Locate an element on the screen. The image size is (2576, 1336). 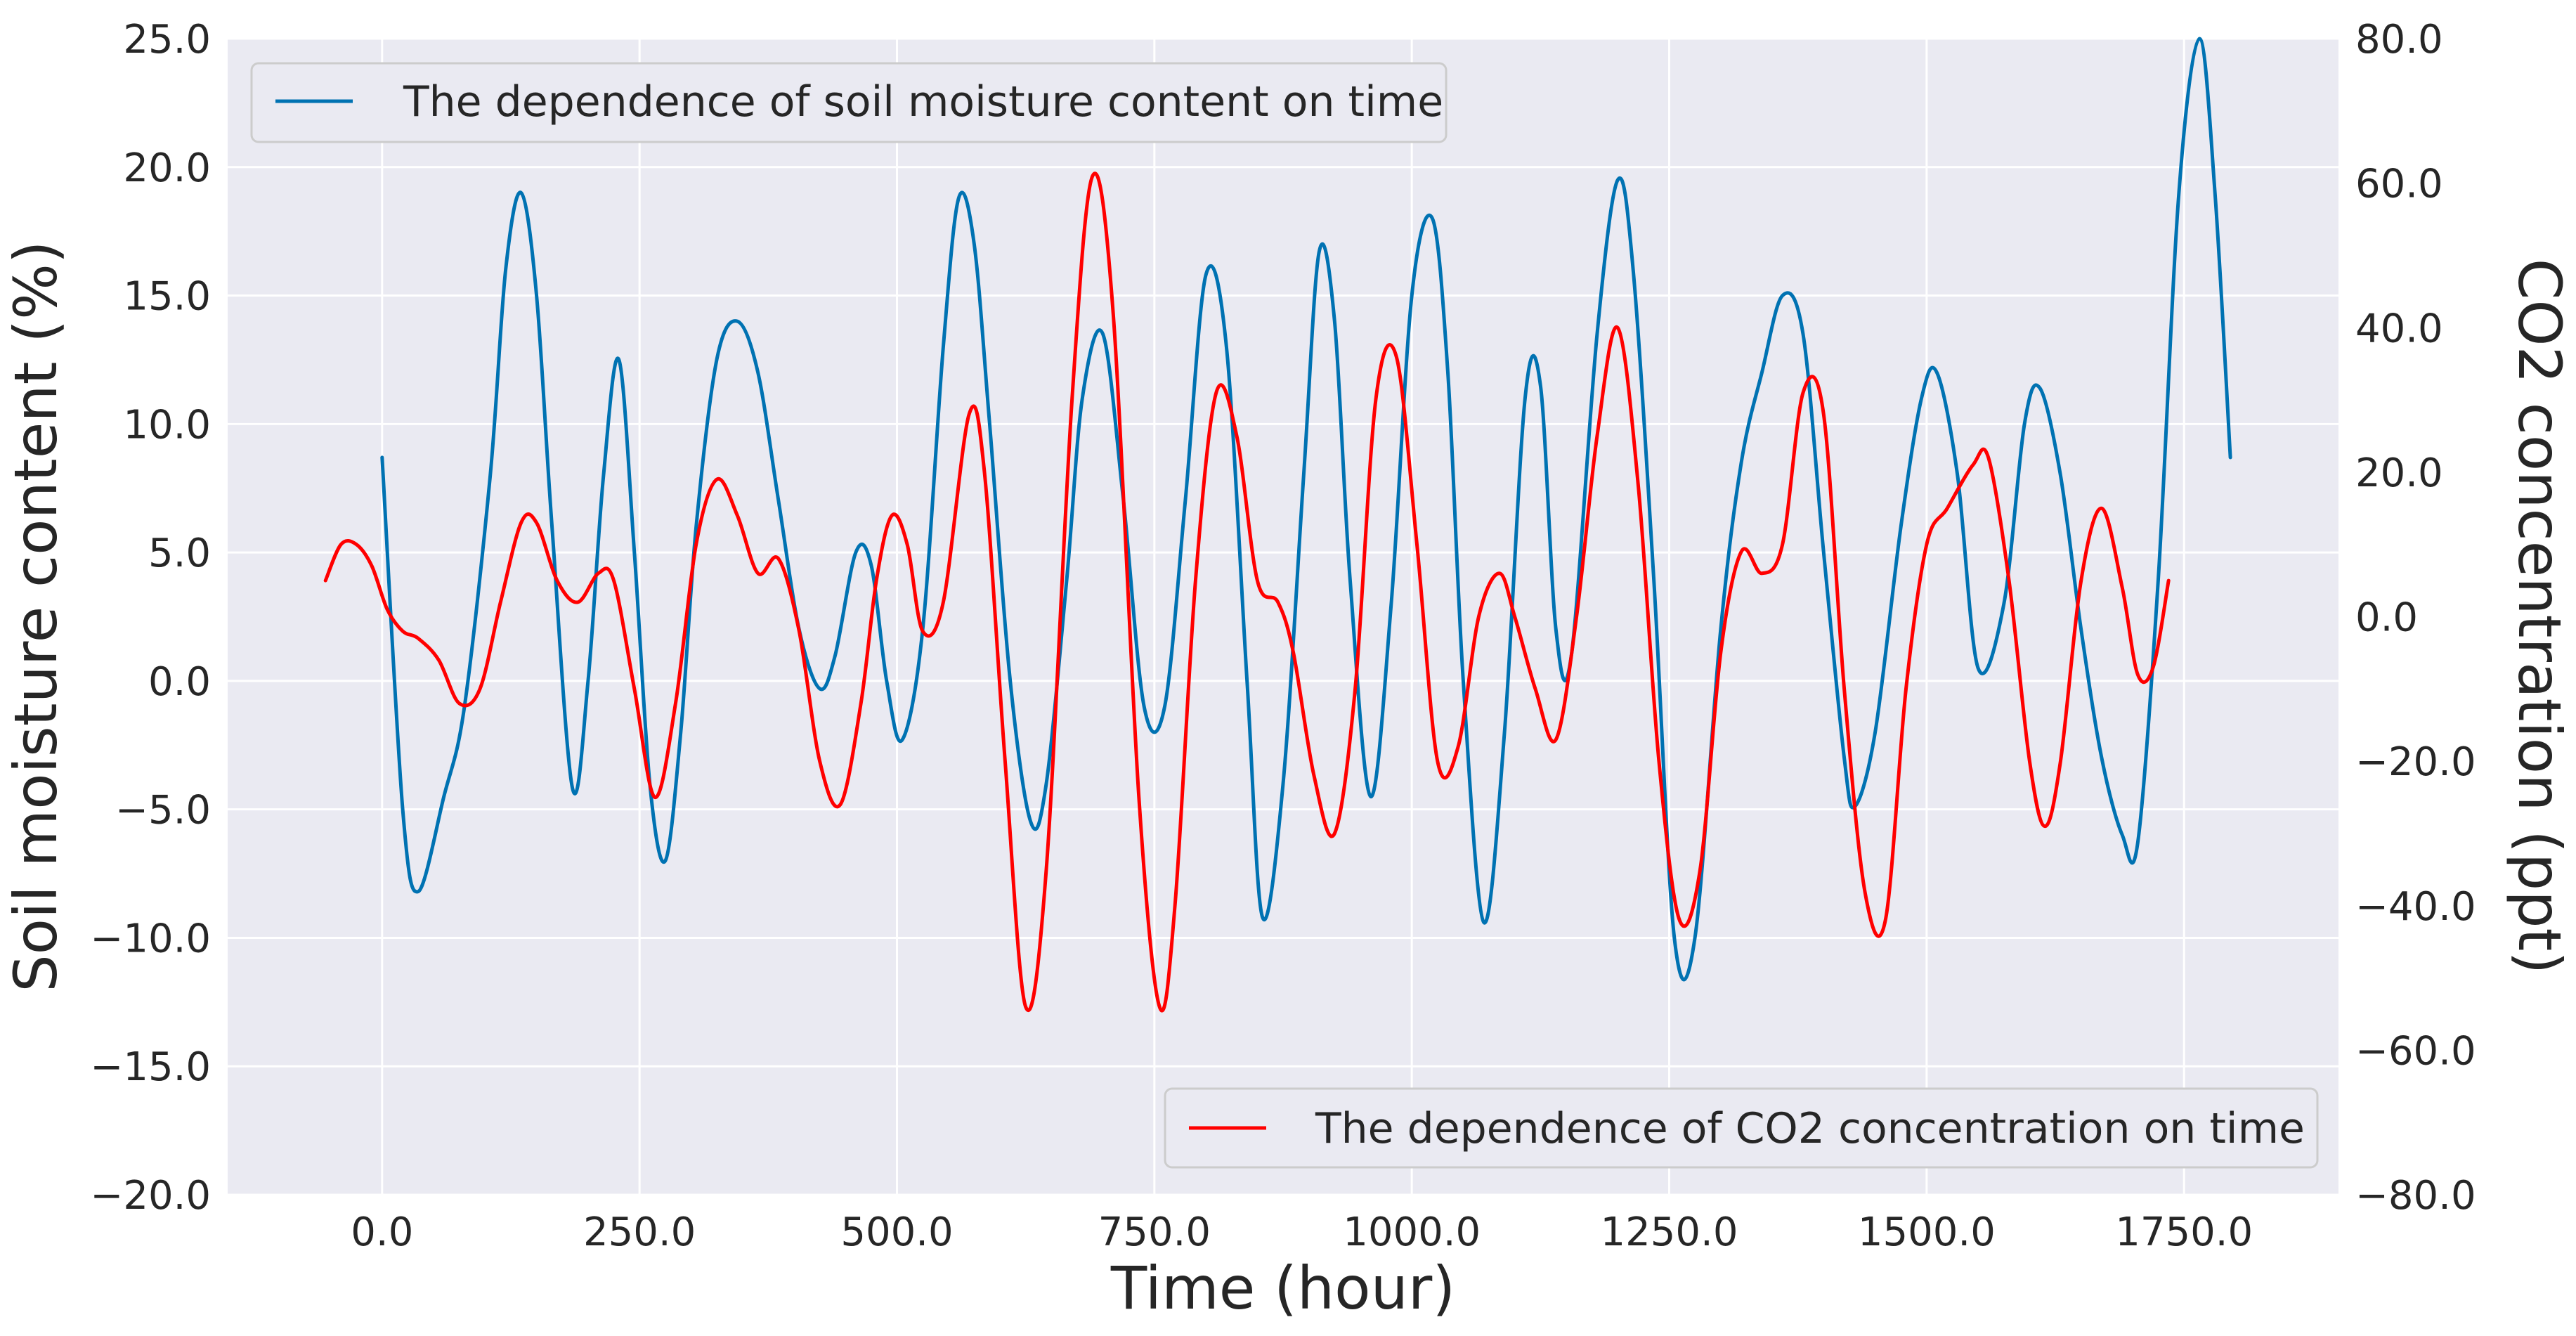
y2-axis-ticks: −80.0 −60.0 −40.0 −20.0 0.0 20.0 40.0 60.0 80.0 is located at coordinates (2415, 618).